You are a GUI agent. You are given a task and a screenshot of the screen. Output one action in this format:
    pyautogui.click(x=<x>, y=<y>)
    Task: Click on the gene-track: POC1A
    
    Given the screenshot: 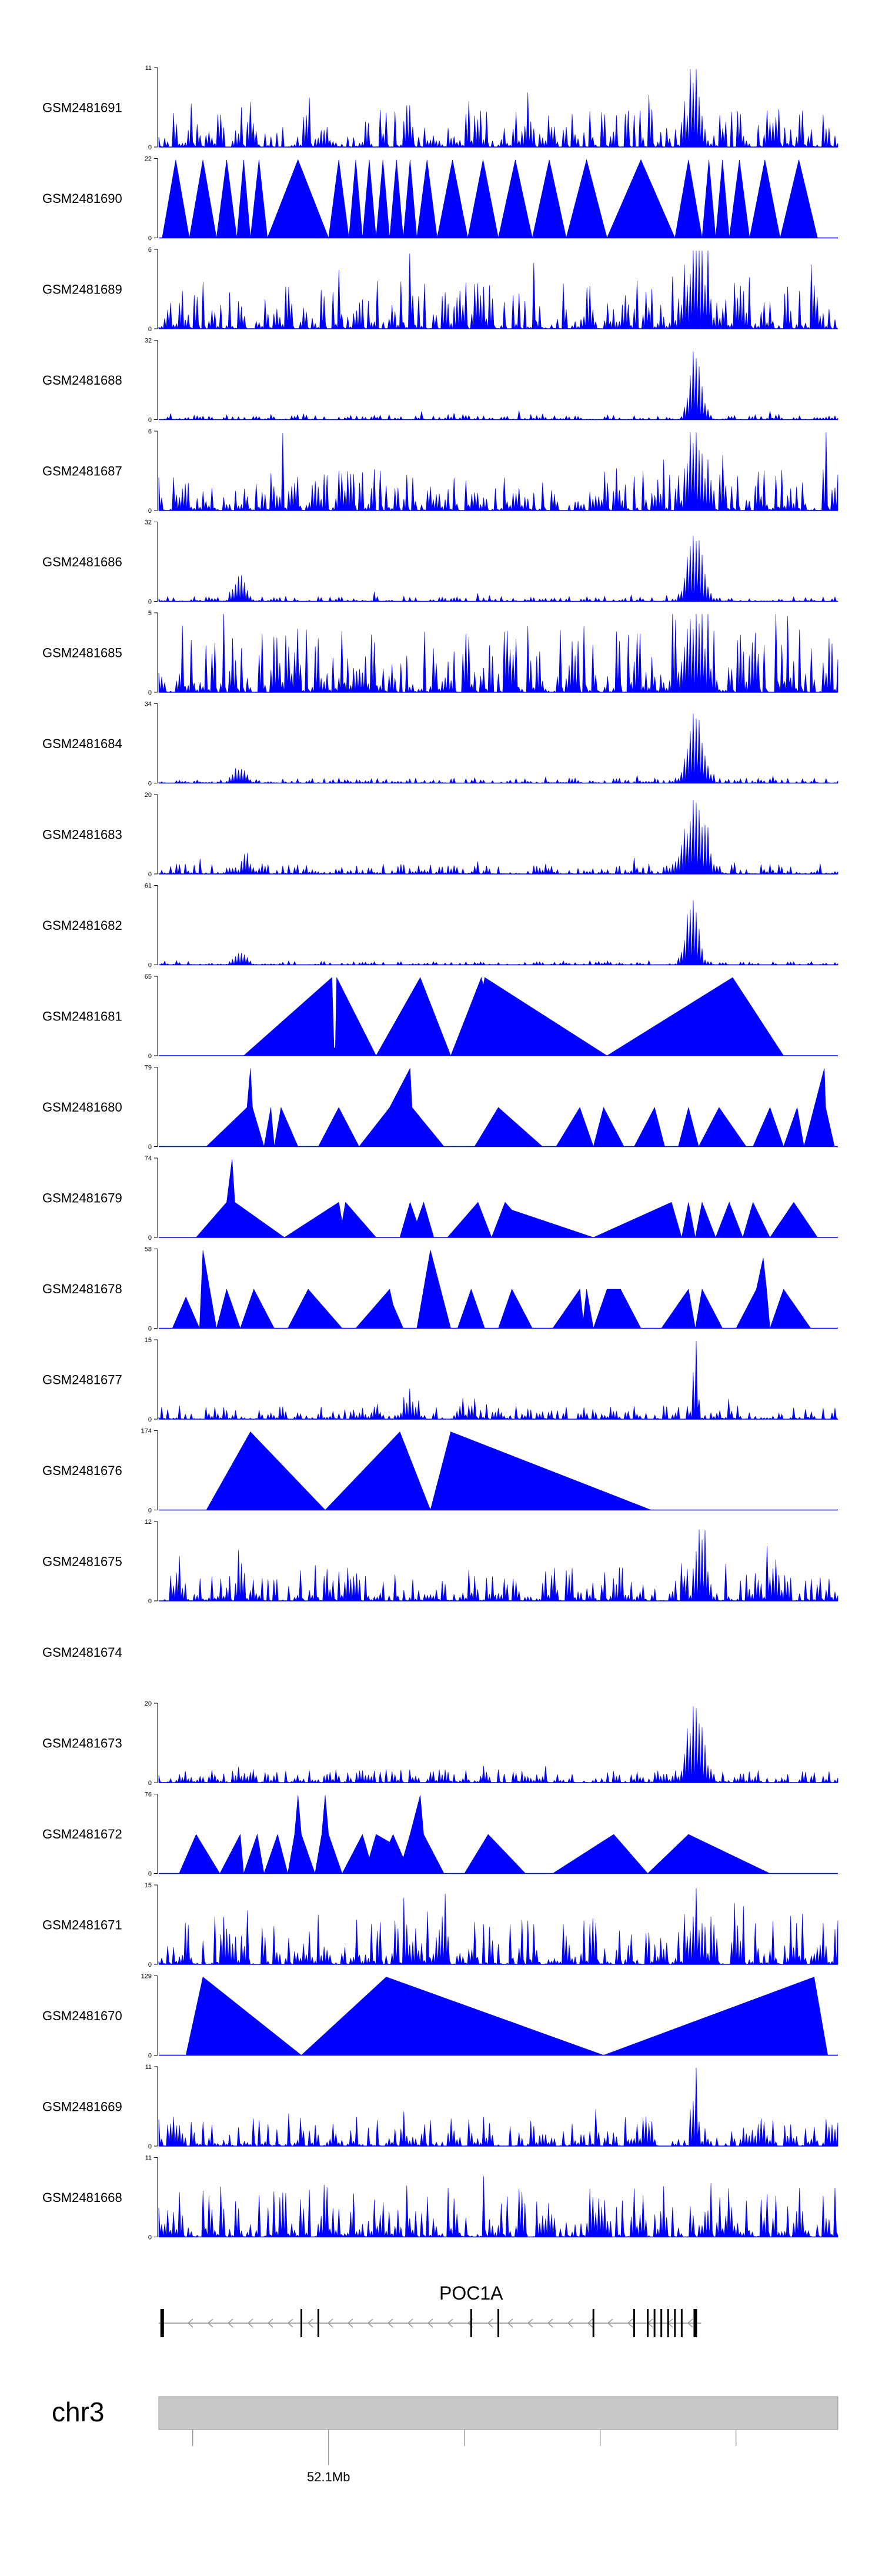 What is the action you would take?
    pyautogui.click(x=430, y=2310)
    